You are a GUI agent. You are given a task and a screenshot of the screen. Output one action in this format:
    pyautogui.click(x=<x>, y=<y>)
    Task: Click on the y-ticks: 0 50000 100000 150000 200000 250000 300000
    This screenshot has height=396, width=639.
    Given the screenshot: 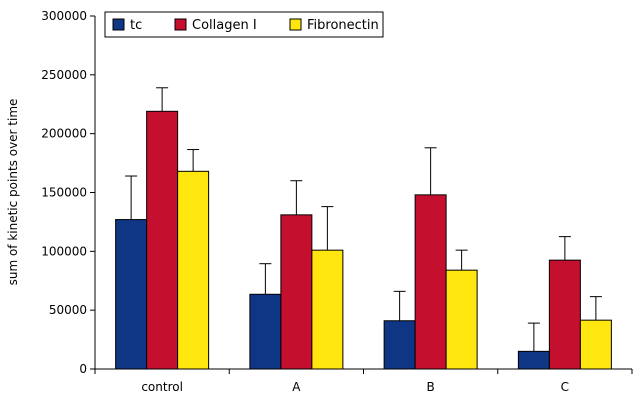 What is the action you would take?
    pyautogui.click(x=68, y=192)
    